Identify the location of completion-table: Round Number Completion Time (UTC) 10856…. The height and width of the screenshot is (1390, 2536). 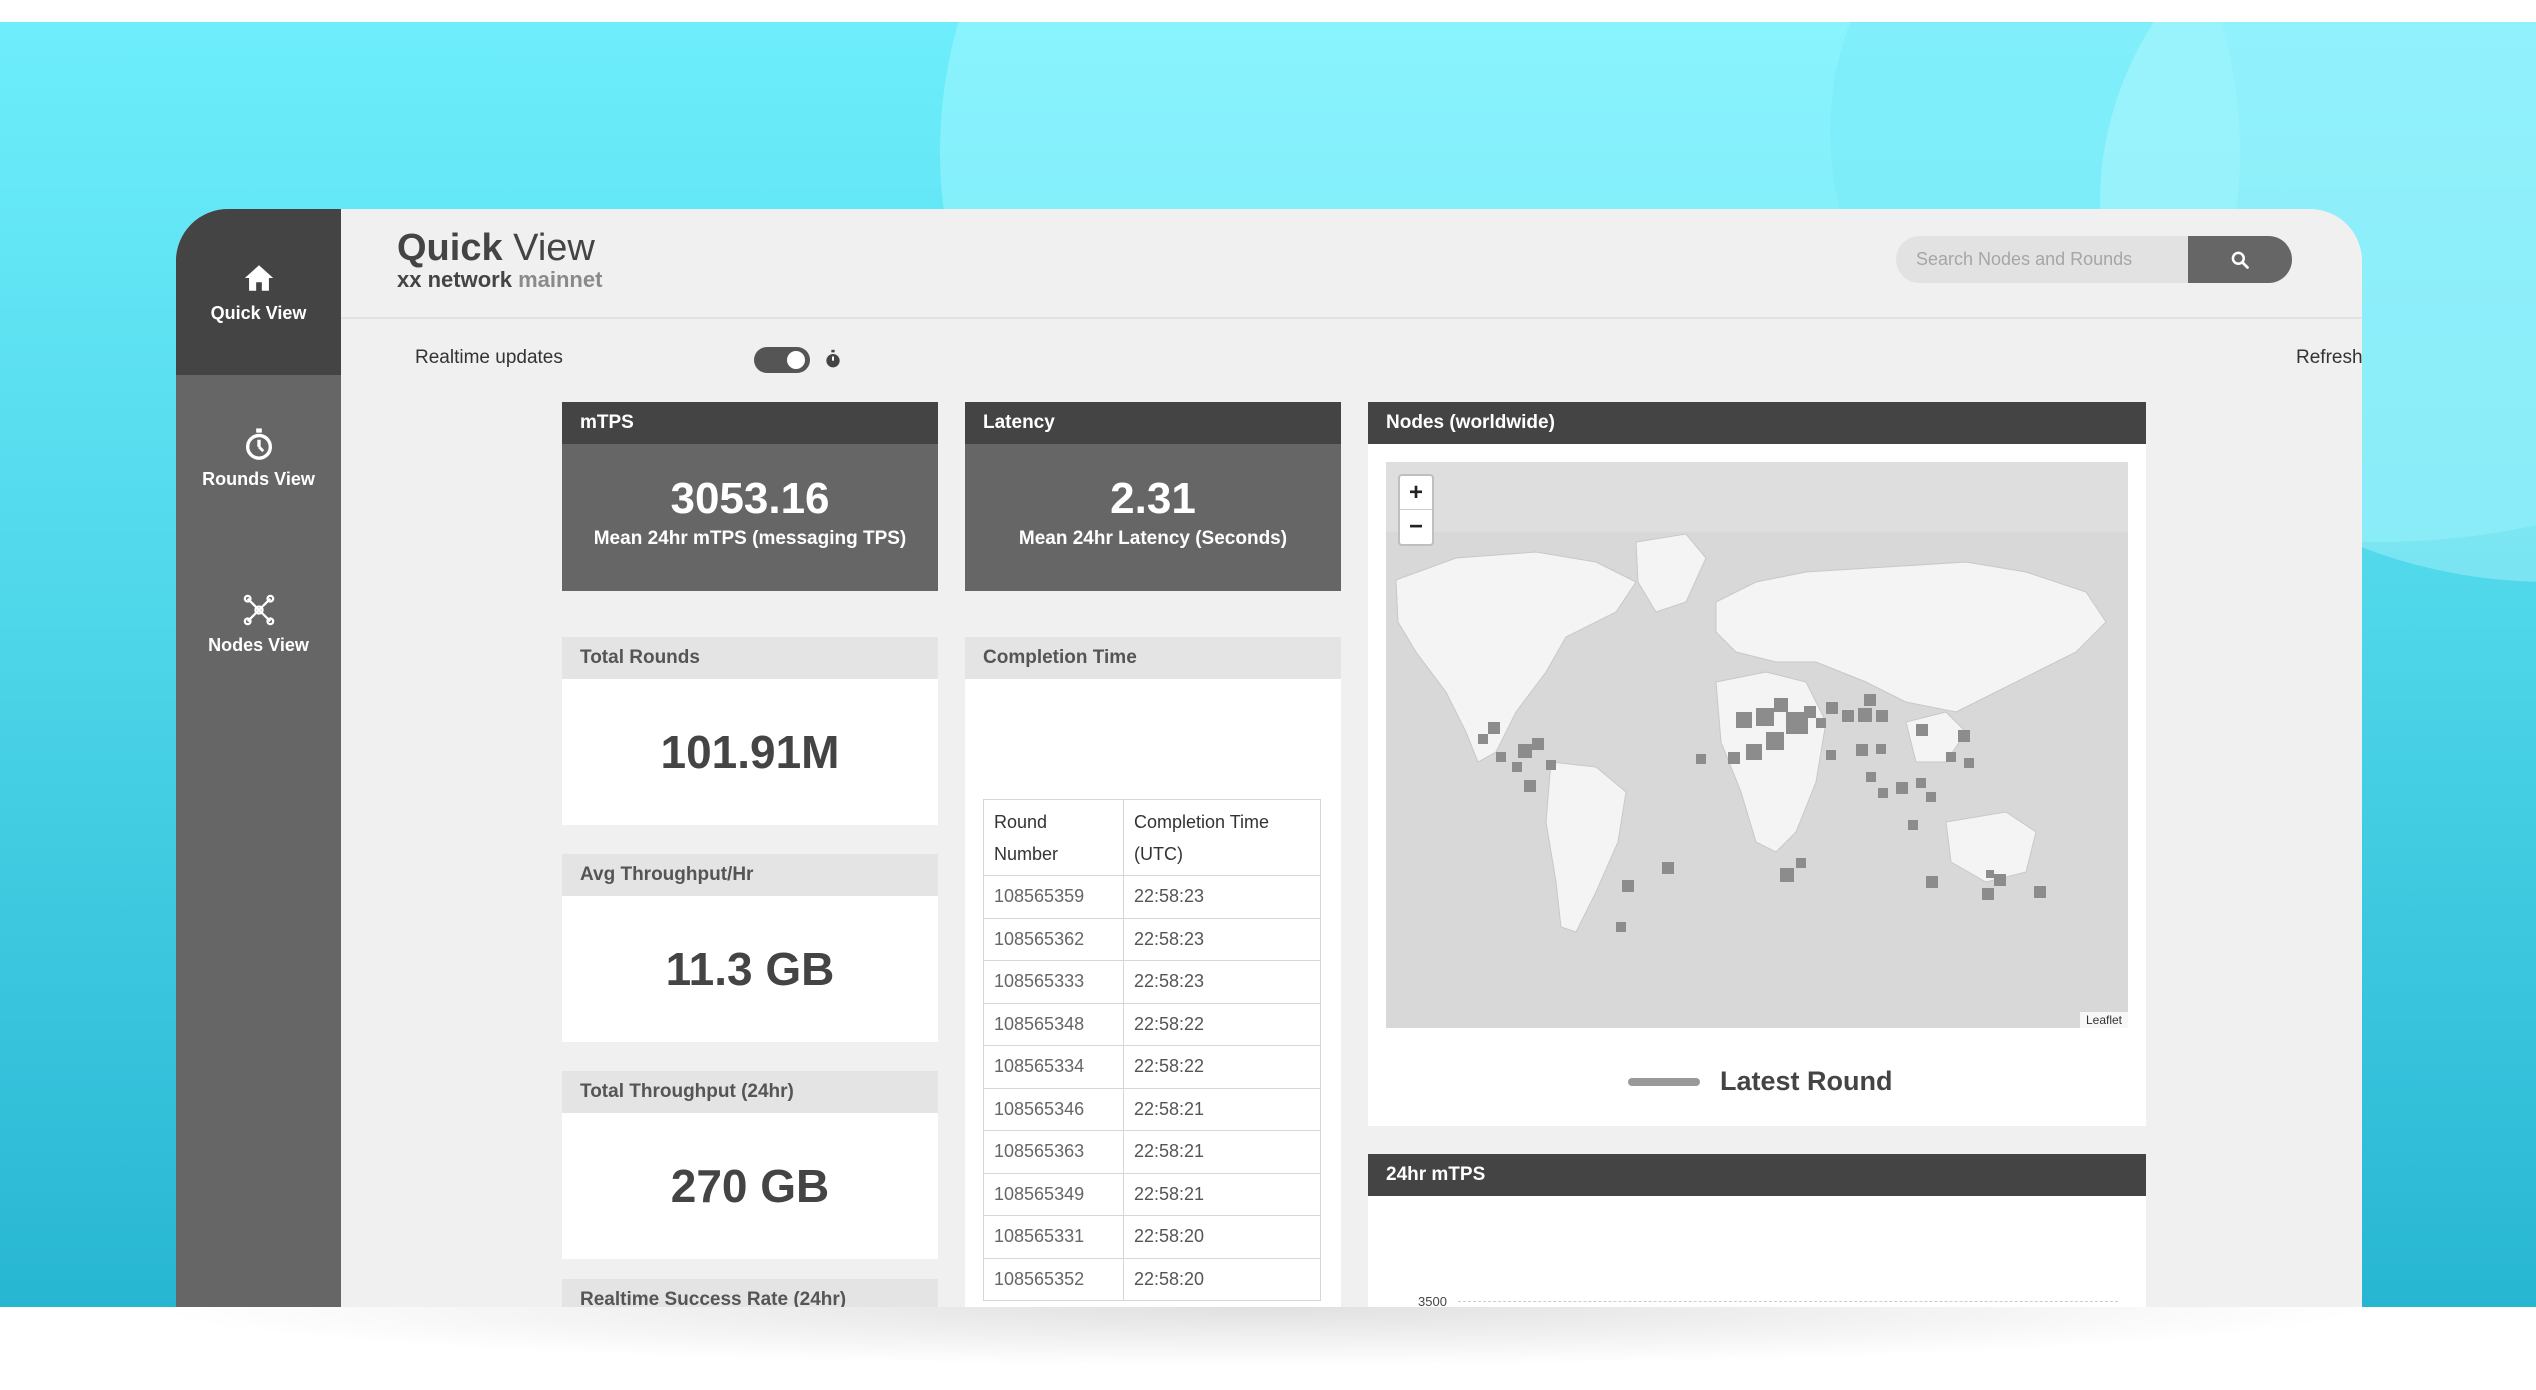
(1152, 1050).